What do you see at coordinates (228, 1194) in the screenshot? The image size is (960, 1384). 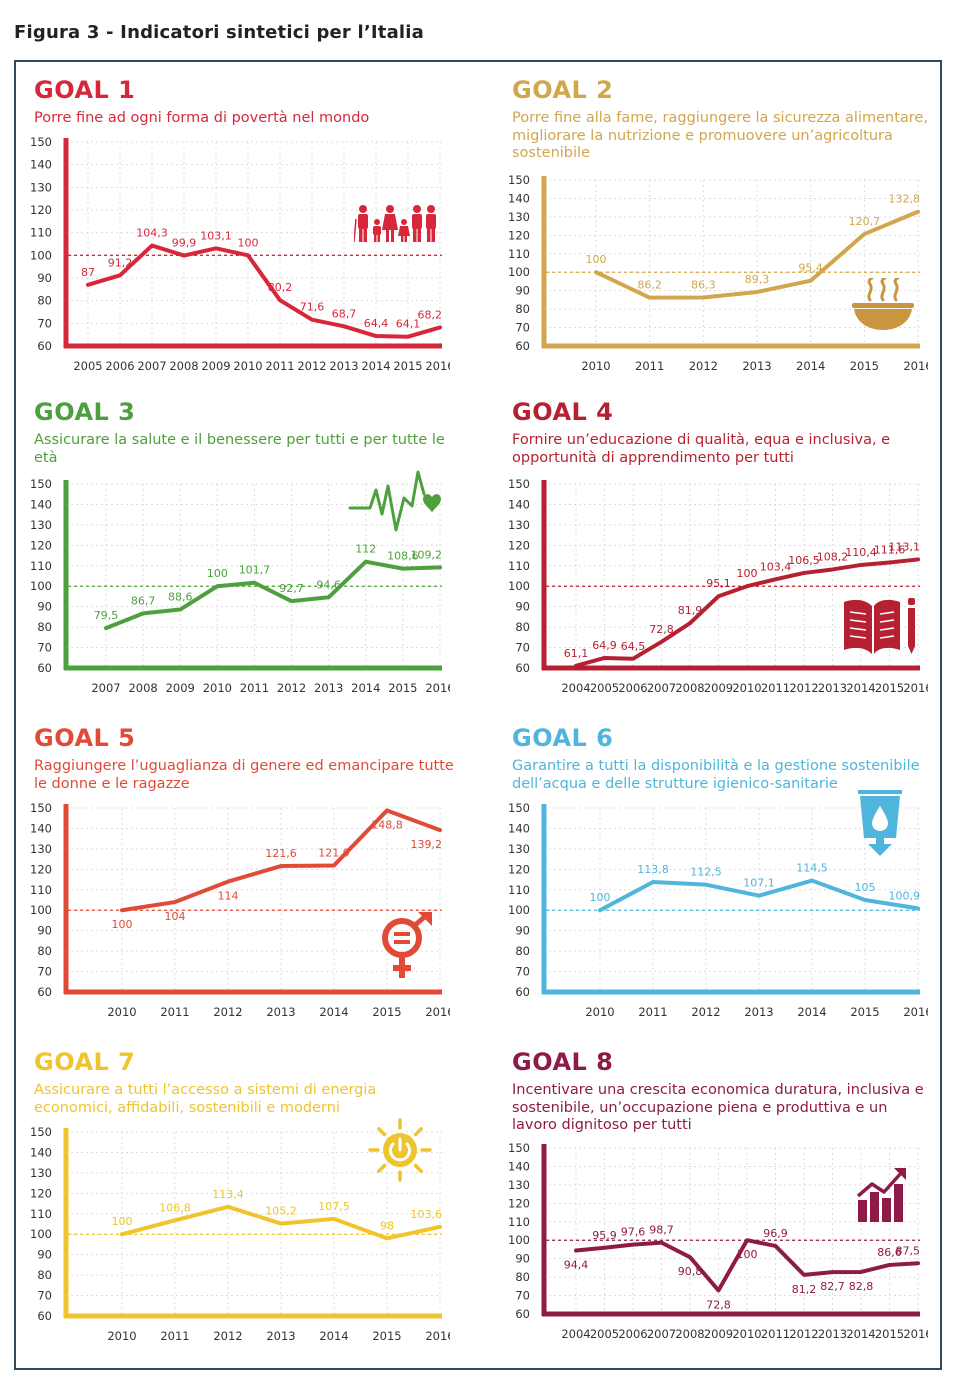 I see `data-label: 113,4` at bounding box center [228, 1194].